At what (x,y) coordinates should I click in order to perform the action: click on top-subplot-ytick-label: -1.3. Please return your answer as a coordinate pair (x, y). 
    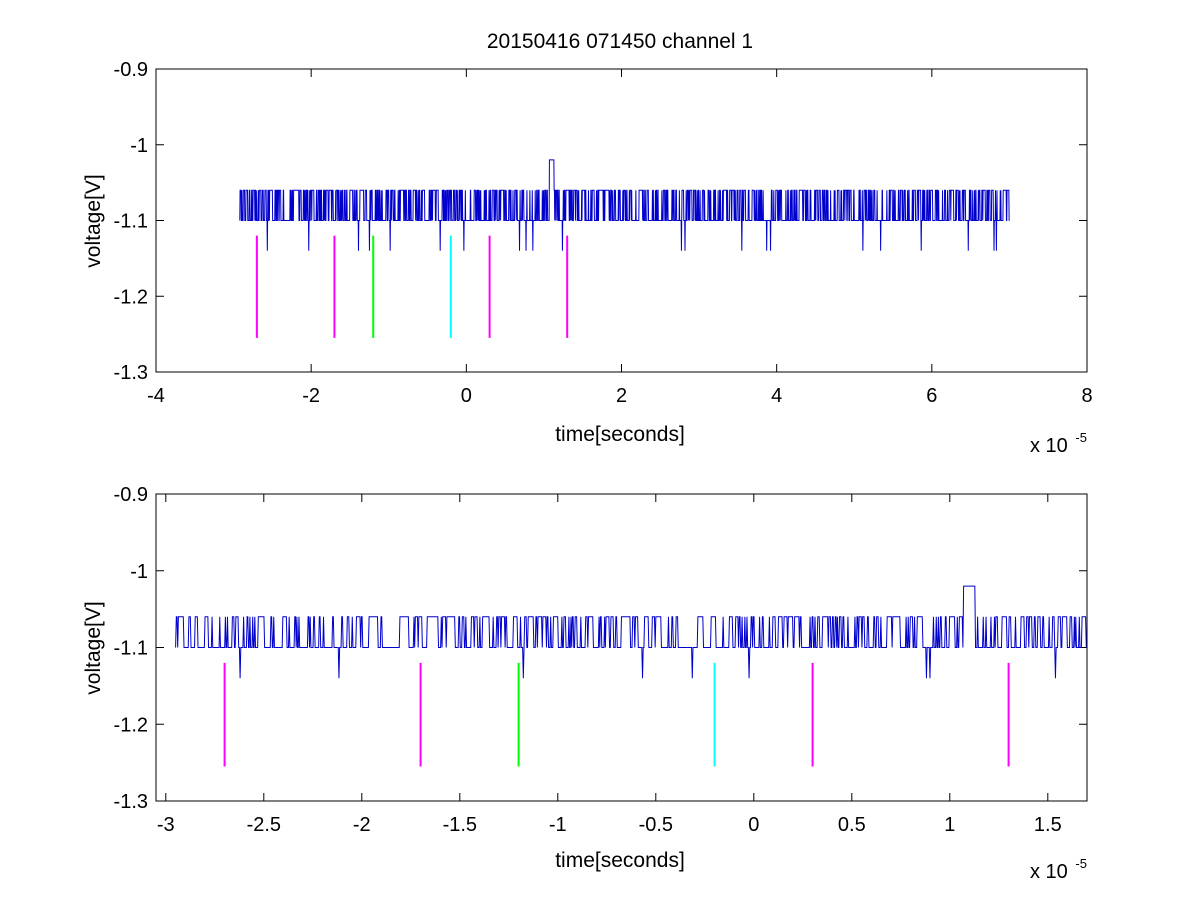
    Looking at the image, I should click on (131, 373).